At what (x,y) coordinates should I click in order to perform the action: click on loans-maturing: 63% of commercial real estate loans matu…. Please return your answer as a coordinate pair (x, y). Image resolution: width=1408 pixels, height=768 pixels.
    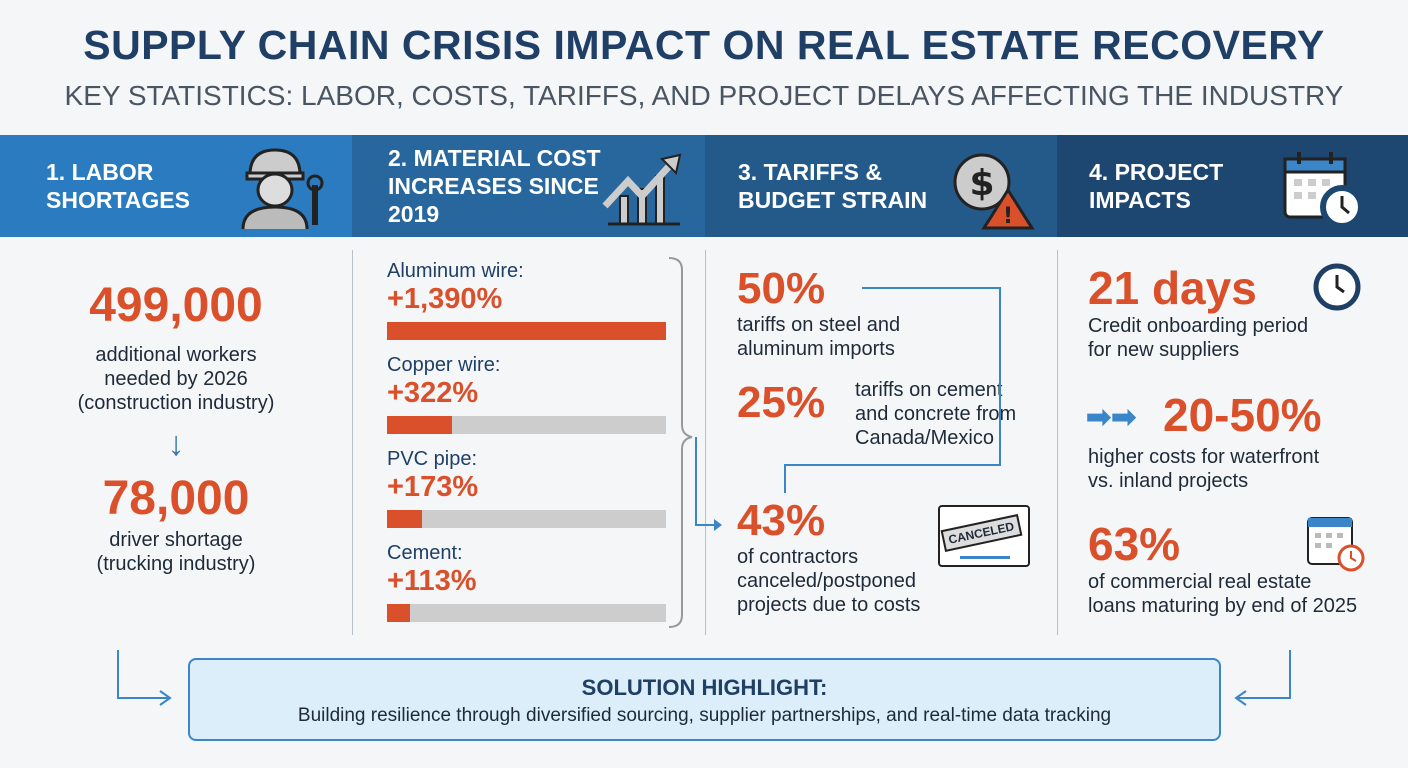
    Looking at the image, I should click on (1222, 568).